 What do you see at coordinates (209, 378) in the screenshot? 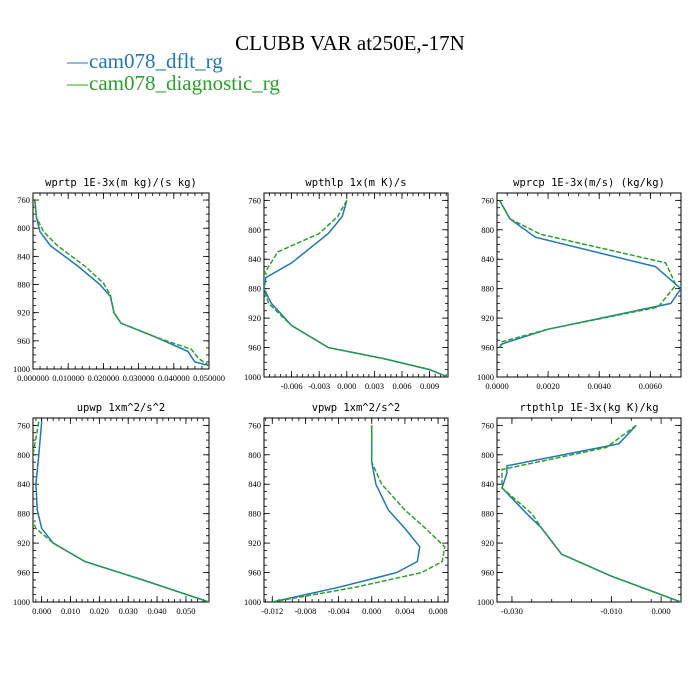
I see `x-tick-label: 0.050000` at bounding box center [209, 378].